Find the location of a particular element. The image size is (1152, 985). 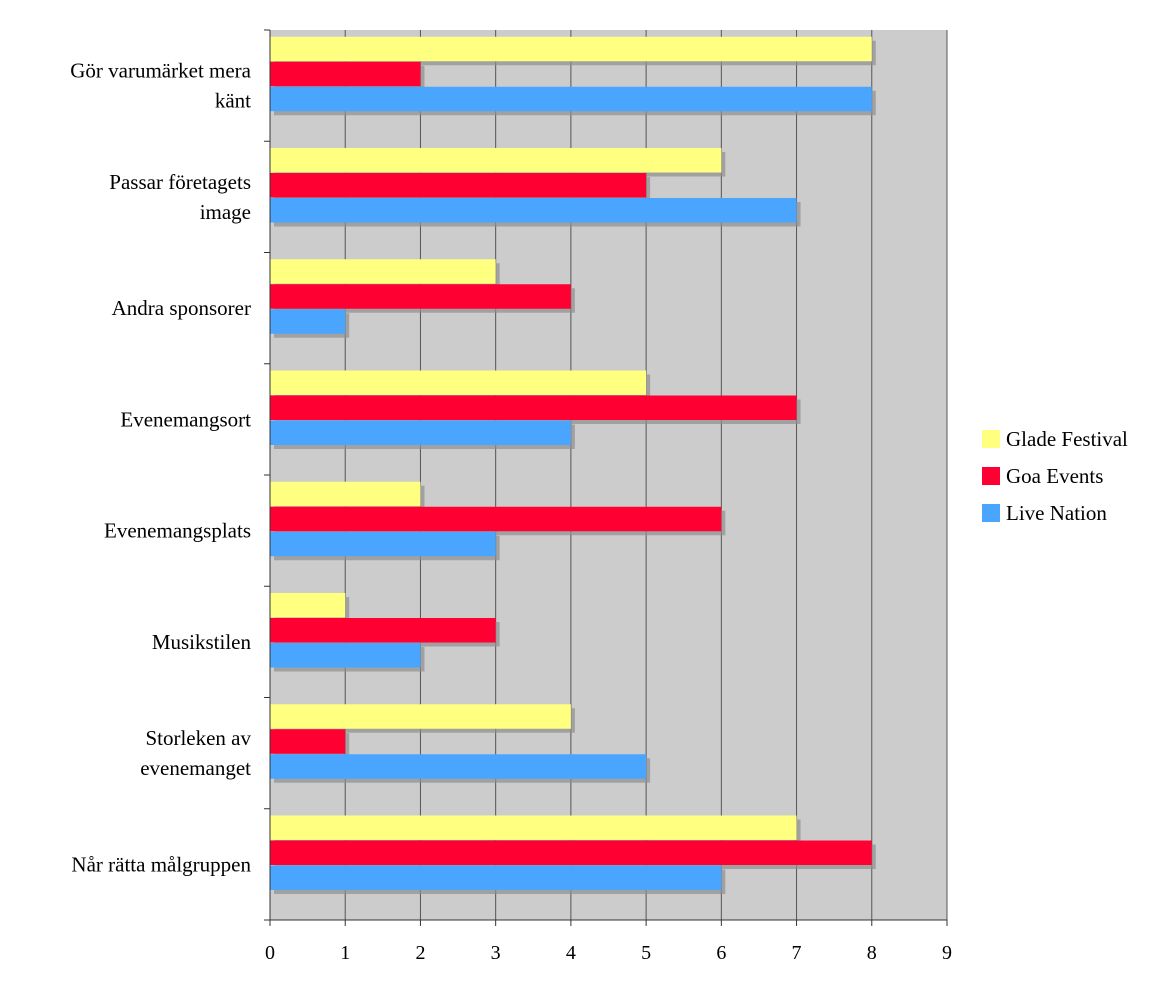

category-label-line: känt is located at coordinates (233, 101).